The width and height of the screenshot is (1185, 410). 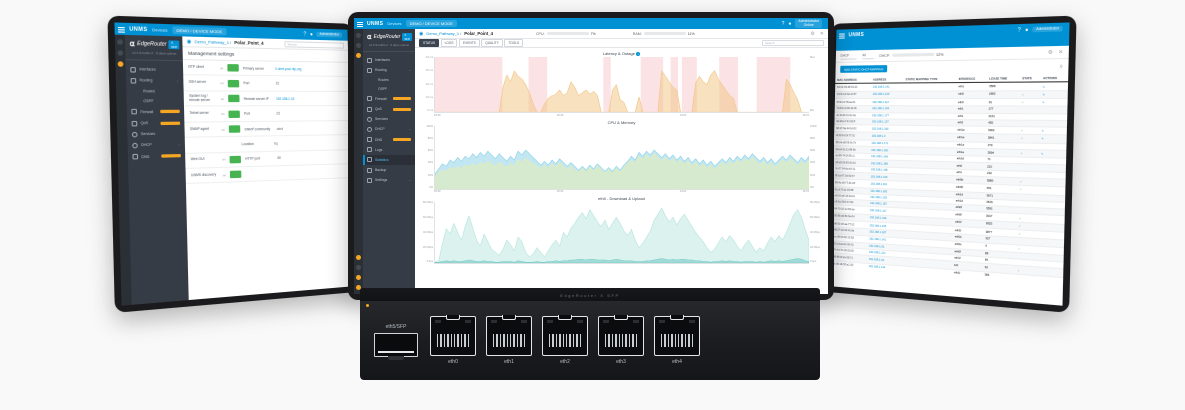 I want to click on setting-sublabel: HTTP port, so click(x=253, y=159).